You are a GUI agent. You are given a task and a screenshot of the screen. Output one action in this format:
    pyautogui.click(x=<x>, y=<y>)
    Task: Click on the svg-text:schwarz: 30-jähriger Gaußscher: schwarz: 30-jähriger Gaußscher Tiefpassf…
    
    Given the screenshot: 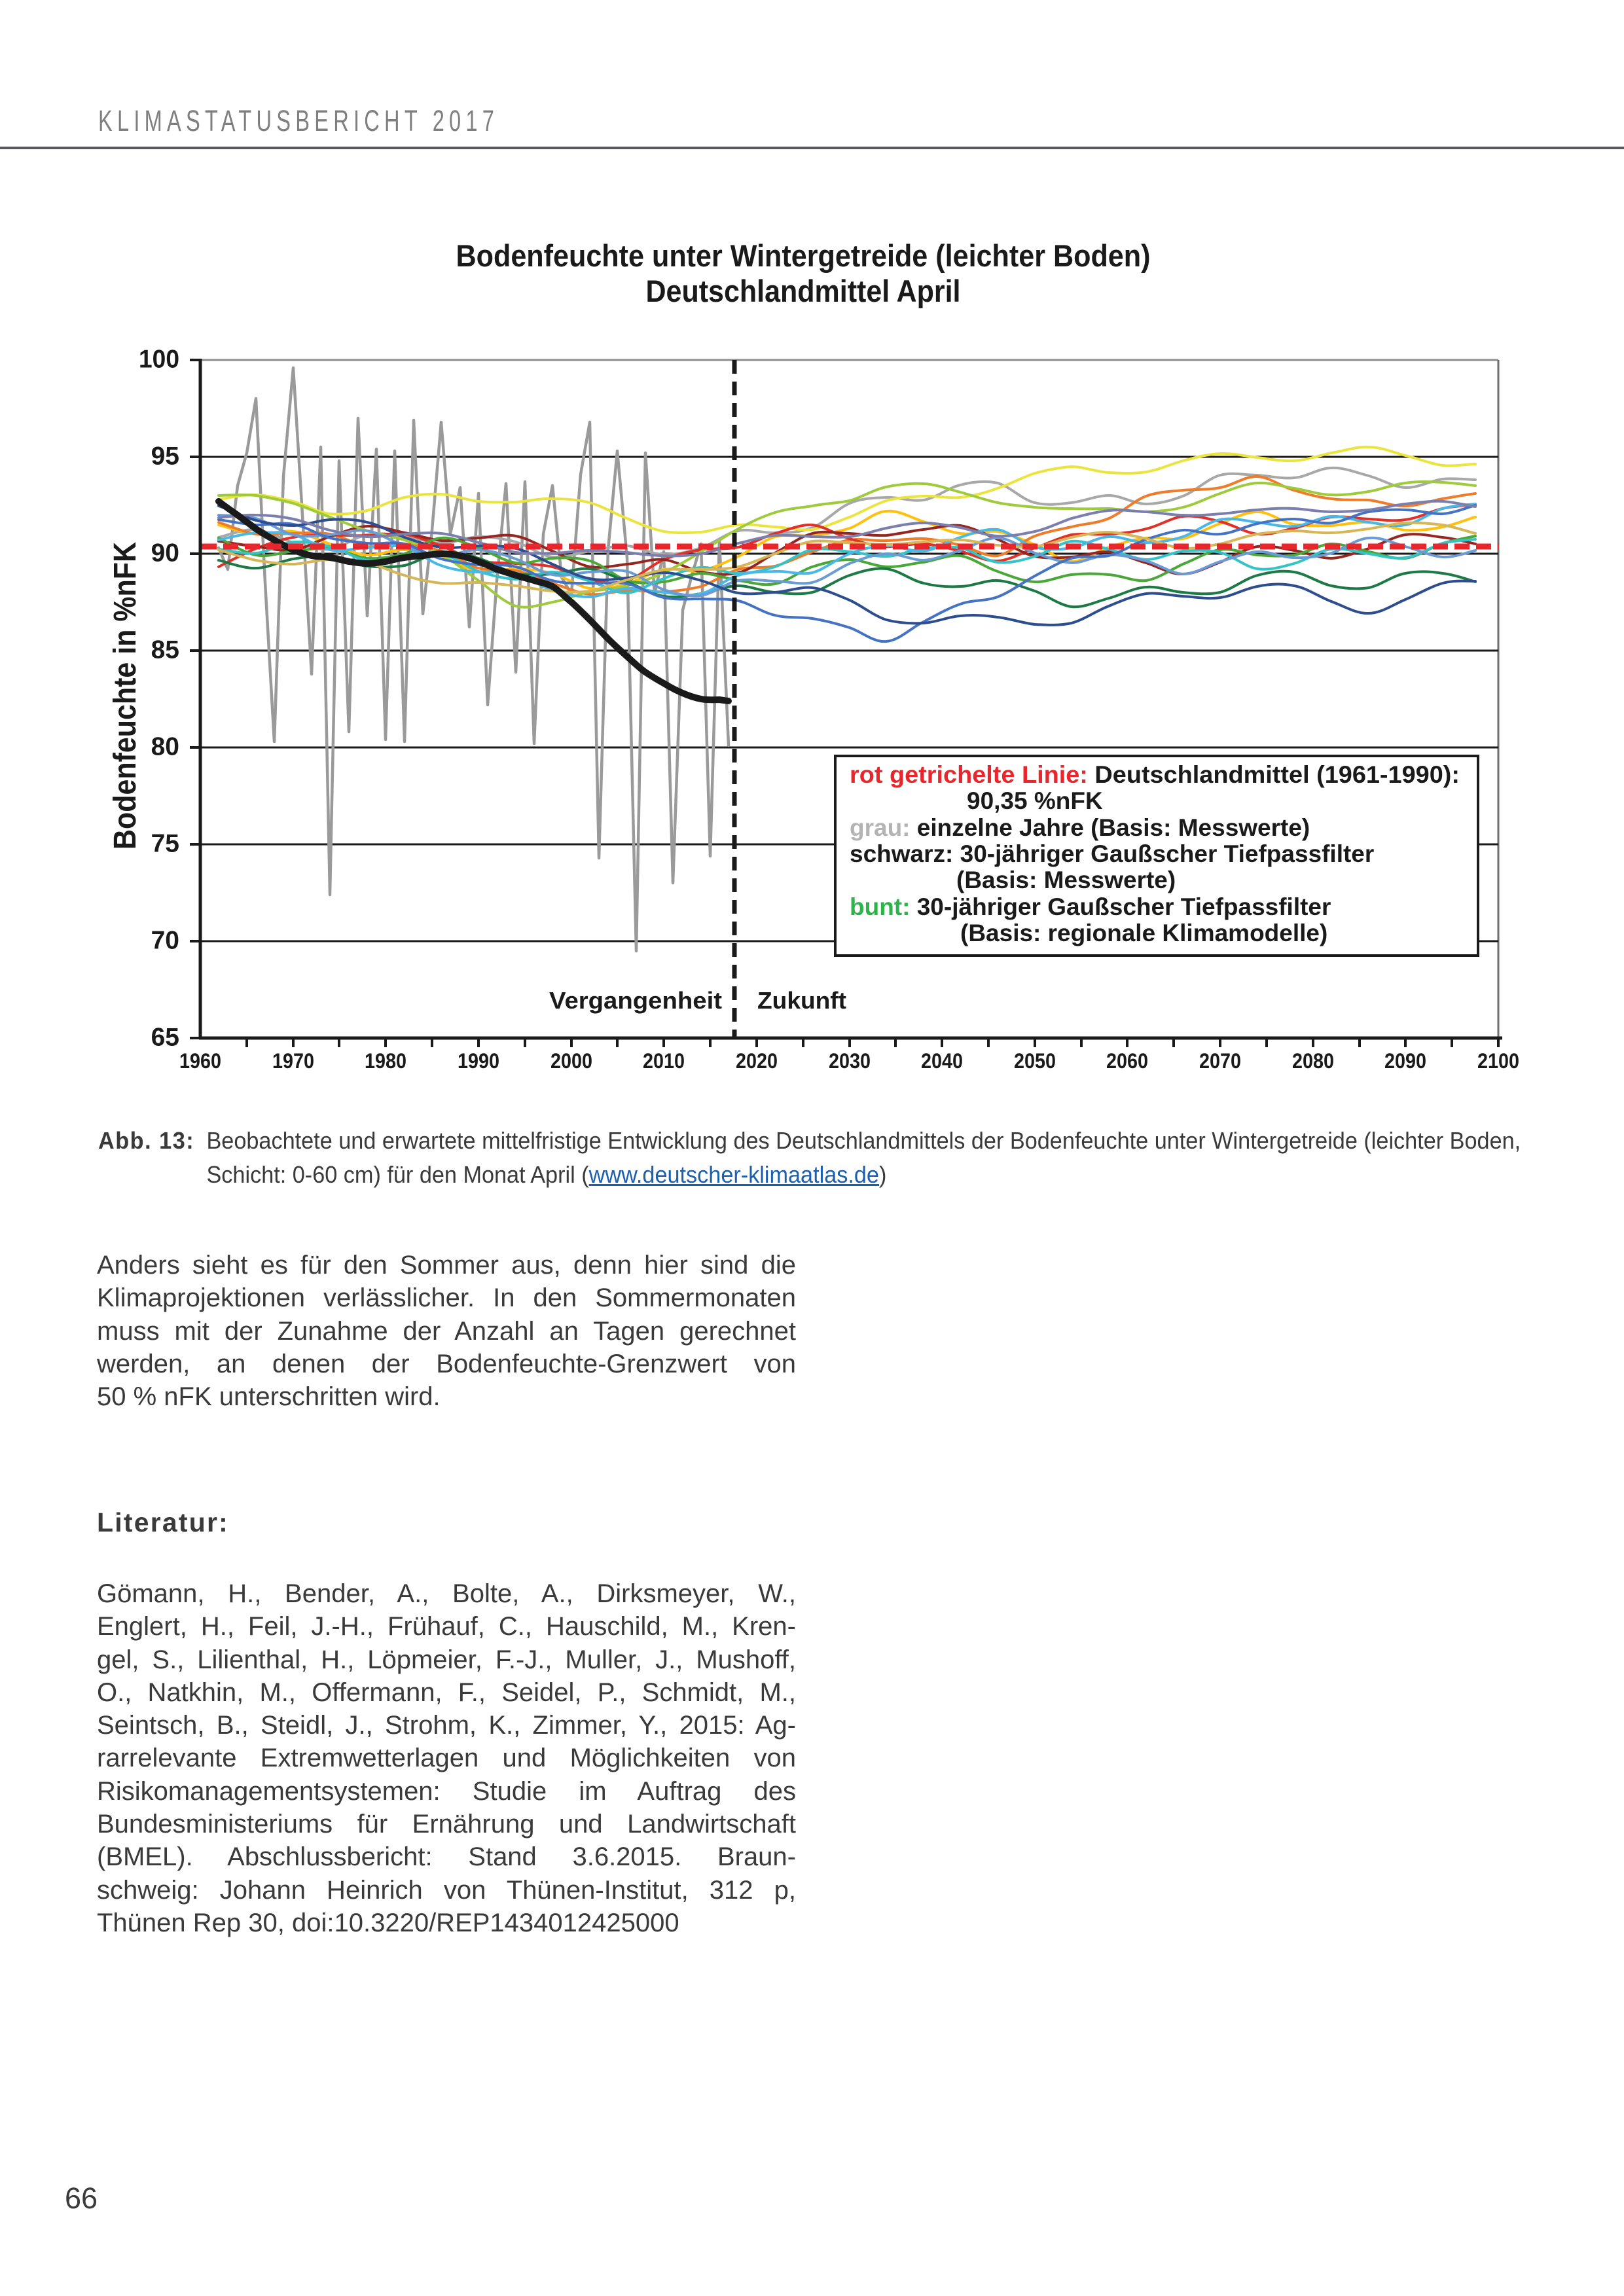 What is the action you would take?
    pyautogui.click(x=1112, y=853)
    